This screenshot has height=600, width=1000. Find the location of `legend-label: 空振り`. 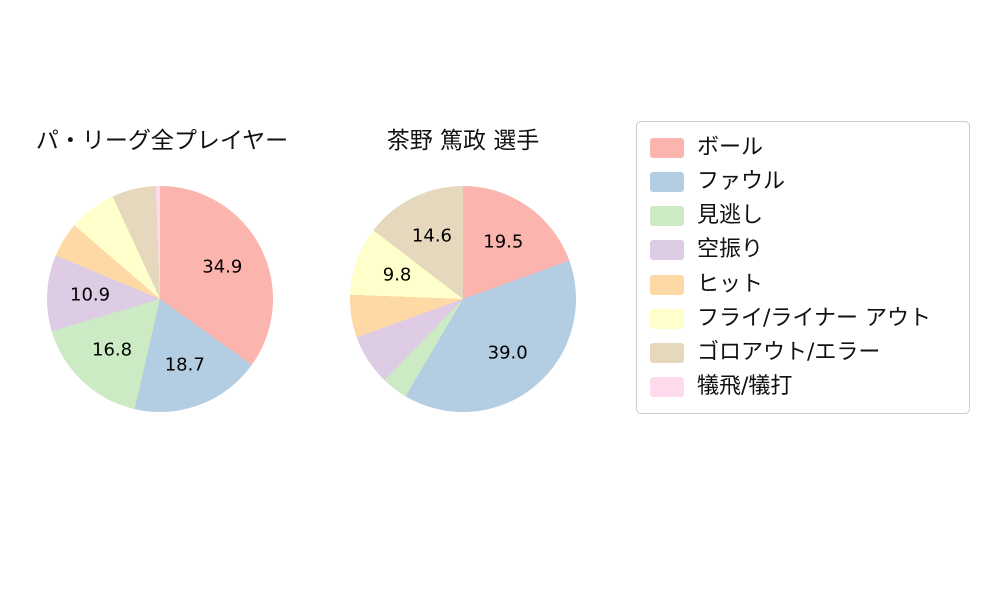

legend-label: 空振り is located at coordinates (730, 250).